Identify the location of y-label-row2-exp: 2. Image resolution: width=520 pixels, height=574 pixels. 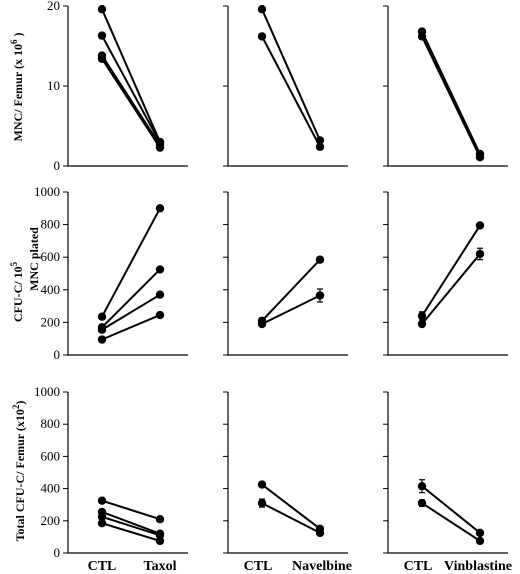
(16, 406).